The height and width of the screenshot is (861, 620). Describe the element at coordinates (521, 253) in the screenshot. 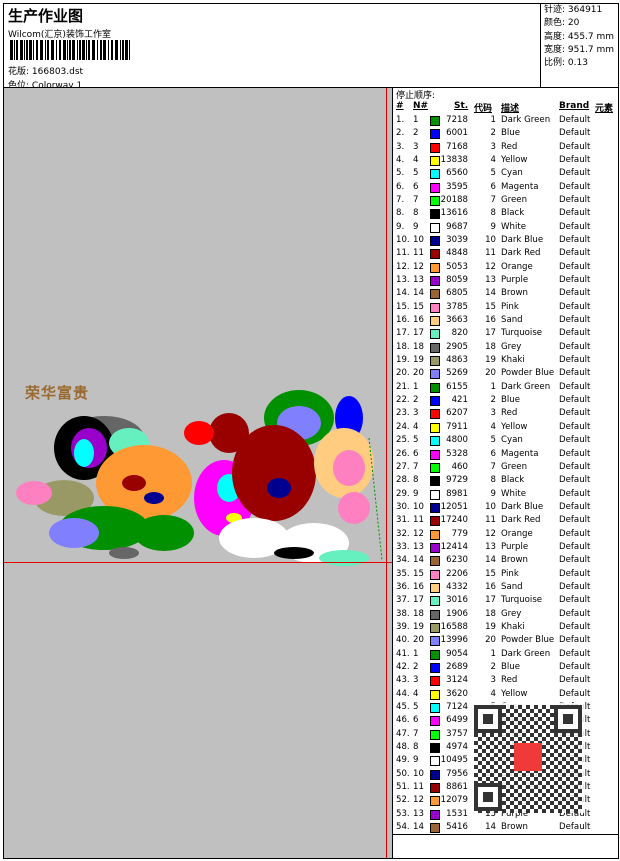

I see `color-desc: Dark Red` at that location.